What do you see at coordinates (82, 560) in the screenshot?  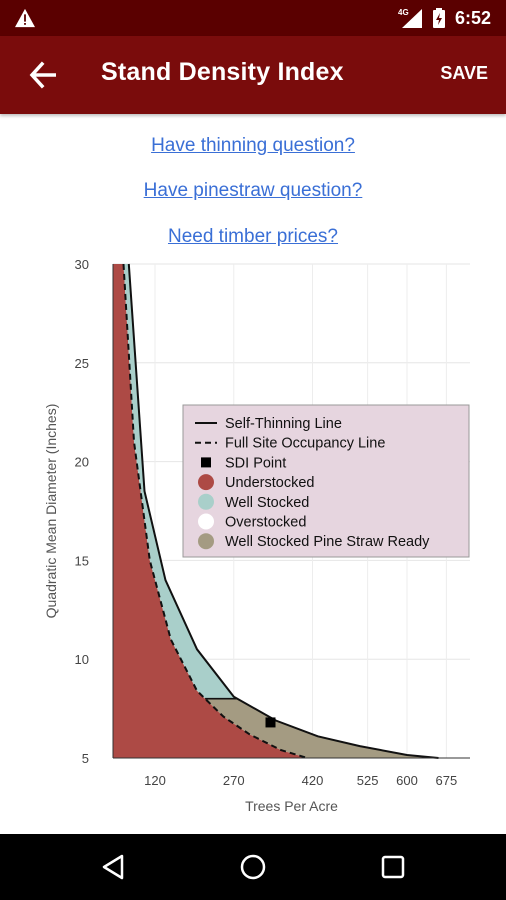 I see `y-tick-label-2: 15` at bounding box center [82, 560].